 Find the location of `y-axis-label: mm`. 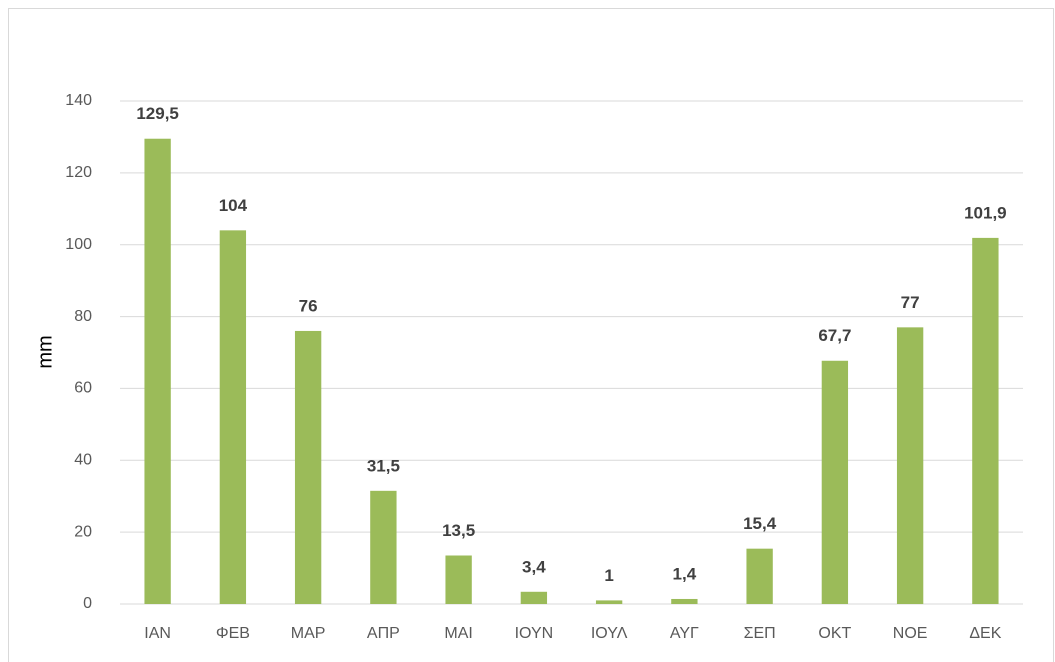

y-axis-label: mm is located at coordinates (45, 351).